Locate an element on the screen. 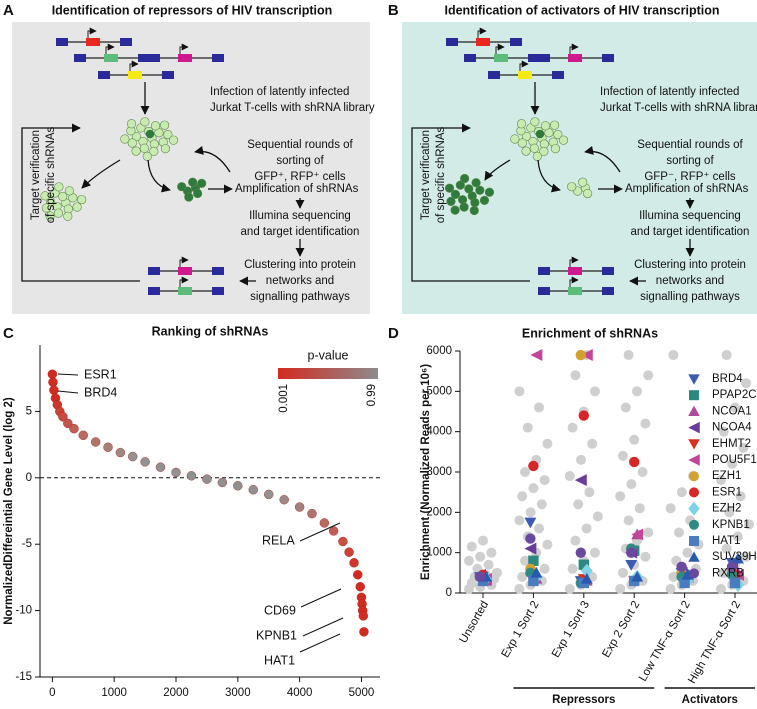  step-text: Target verification is located at coordinates (426, 175).